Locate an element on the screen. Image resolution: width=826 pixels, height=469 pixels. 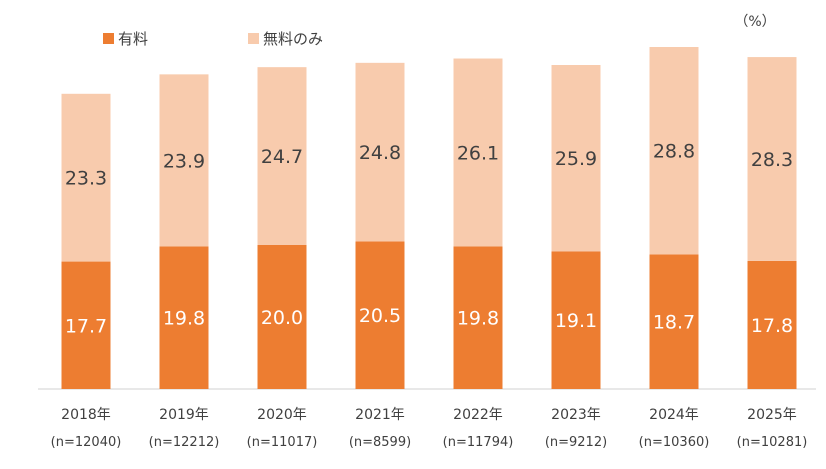
x-tick-sample-size-5: (n=9212) is located at coordinates (576, 442).